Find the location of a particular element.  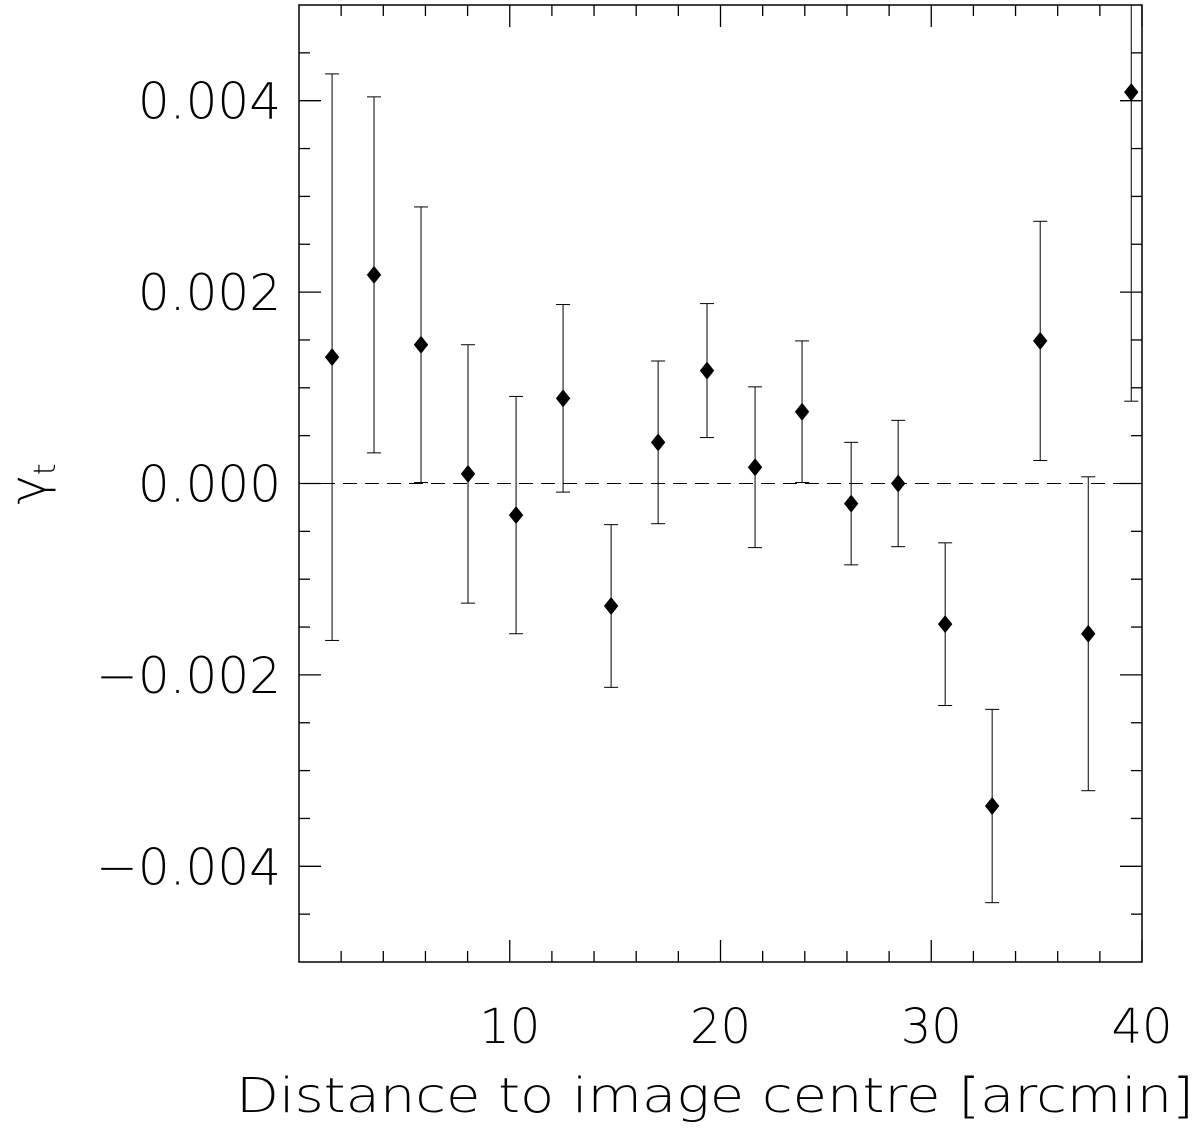

y-label-symbol: γ is located at coordinates (28, 490).